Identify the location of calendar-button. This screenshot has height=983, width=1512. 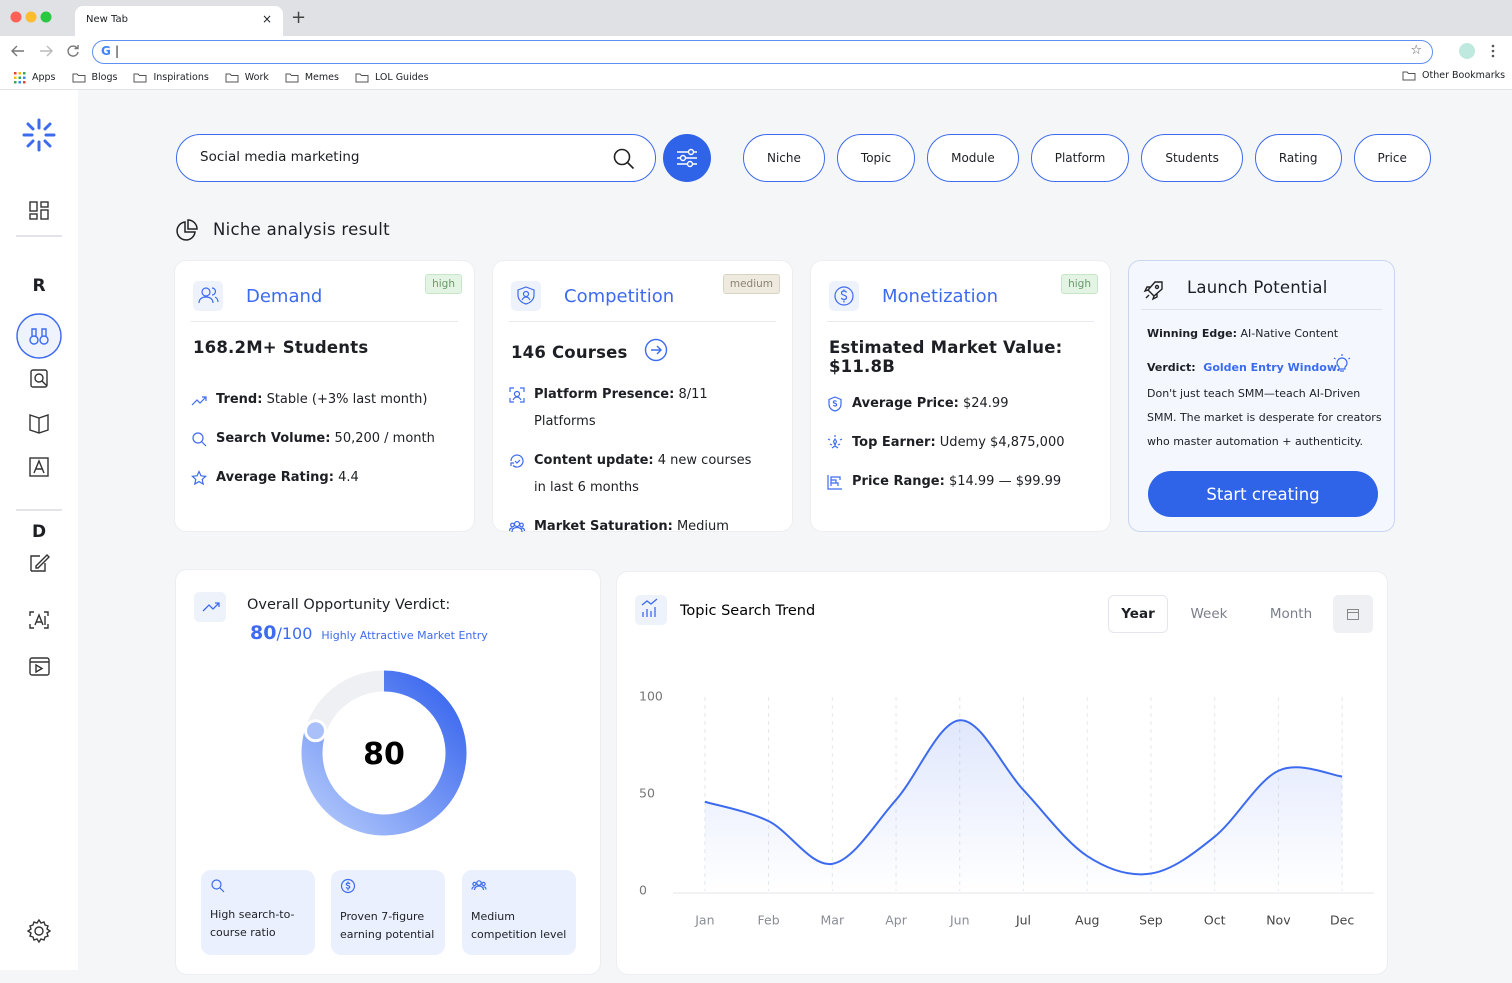
(1353, 614).